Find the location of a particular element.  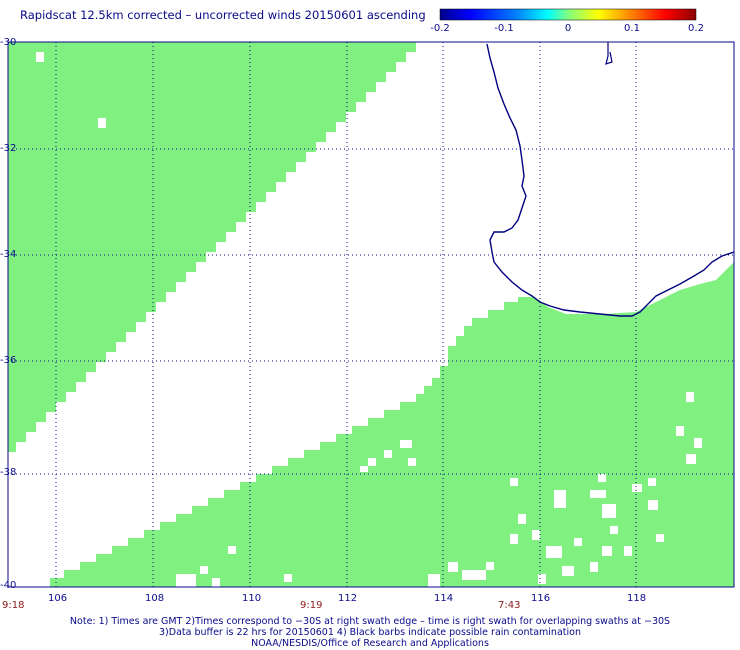

lon-label: 110 is located at coordinates (252, 598).